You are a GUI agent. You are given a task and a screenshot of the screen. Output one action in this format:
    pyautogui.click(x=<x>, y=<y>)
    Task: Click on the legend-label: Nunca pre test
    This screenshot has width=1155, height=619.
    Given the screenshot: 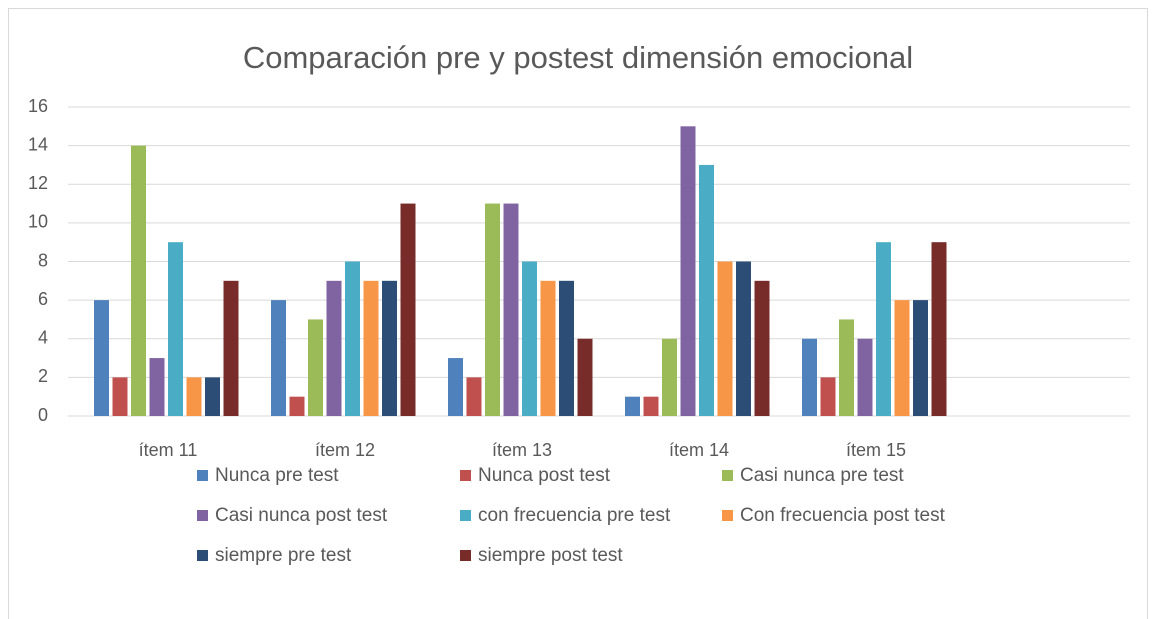 What is the action you would take?
    pyautogui.click(x=277, y=475)
    